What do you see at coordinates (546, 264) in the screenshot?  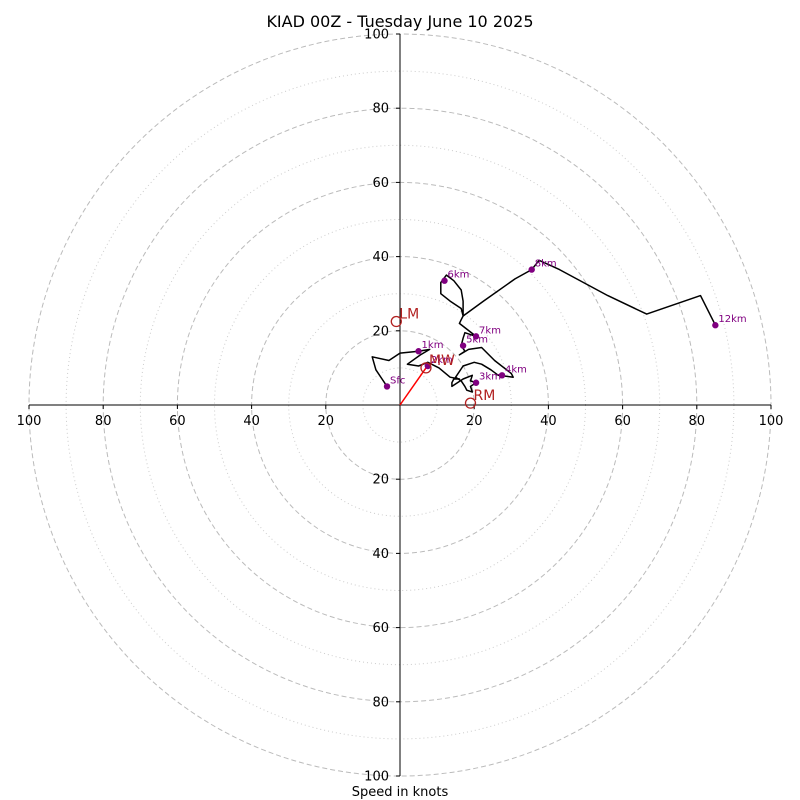 I see `height-label-8km: 8km` at bounding box center [546, 264].